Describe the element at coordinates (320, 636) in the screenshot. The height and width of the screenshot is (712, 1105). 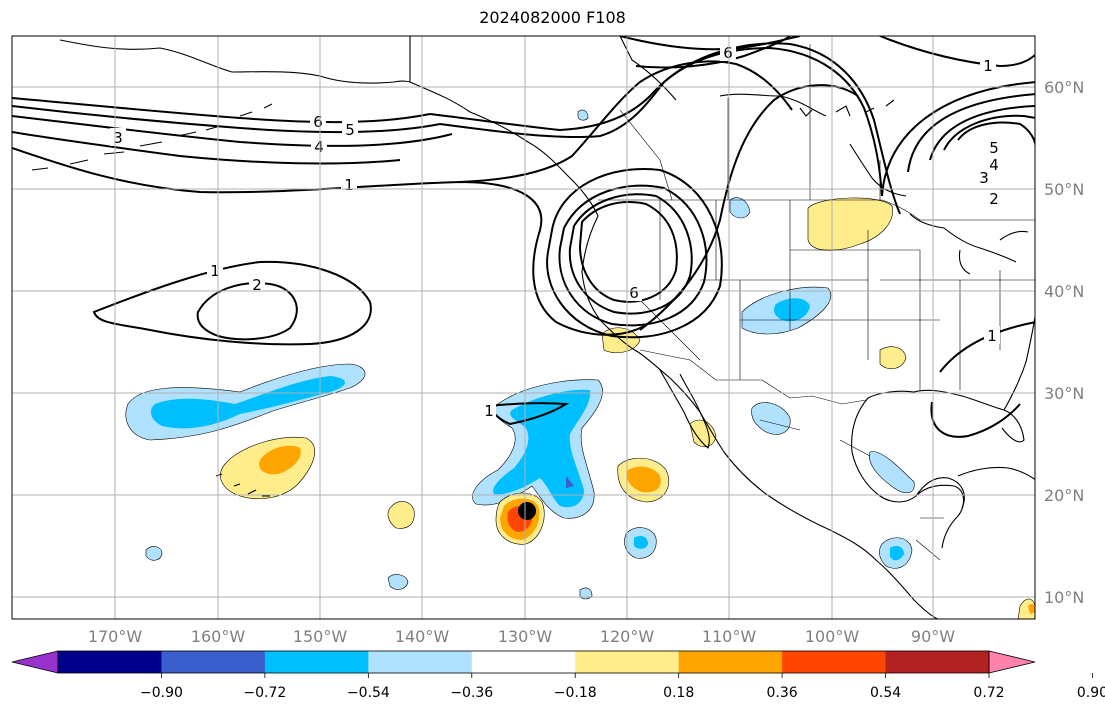
I see `longitude-label: 150°W` at that location.